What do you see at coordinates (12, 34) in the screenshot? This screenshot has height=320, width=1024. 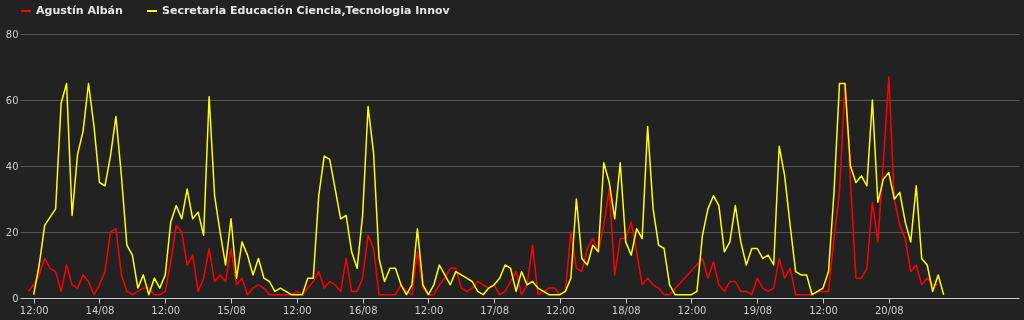 I see `y-tick-label: 80` at bounding box center [12, 34].